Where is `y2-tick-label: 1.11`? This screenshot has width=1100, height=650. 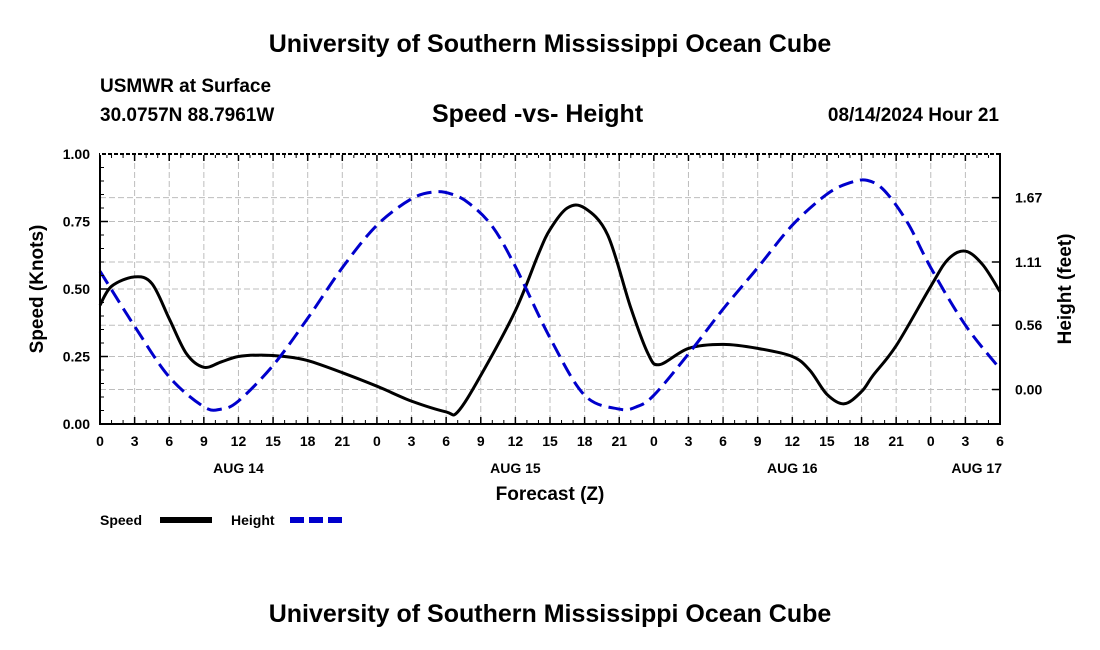 y2-tick-label: 1.11 is located at coordinates (1028, 262).